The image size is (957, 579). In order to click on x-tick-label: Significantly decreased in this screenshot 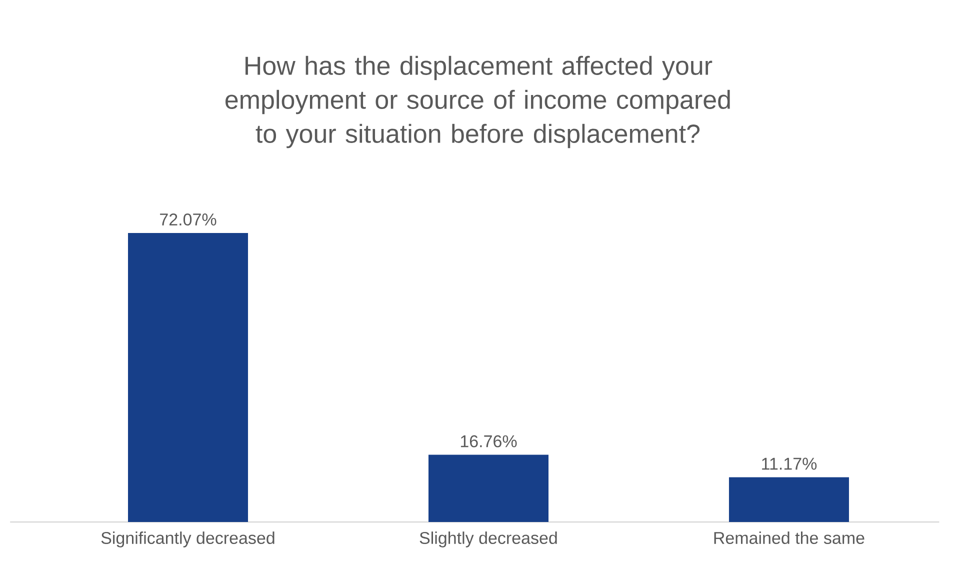, I will do `click(187, 540)`.